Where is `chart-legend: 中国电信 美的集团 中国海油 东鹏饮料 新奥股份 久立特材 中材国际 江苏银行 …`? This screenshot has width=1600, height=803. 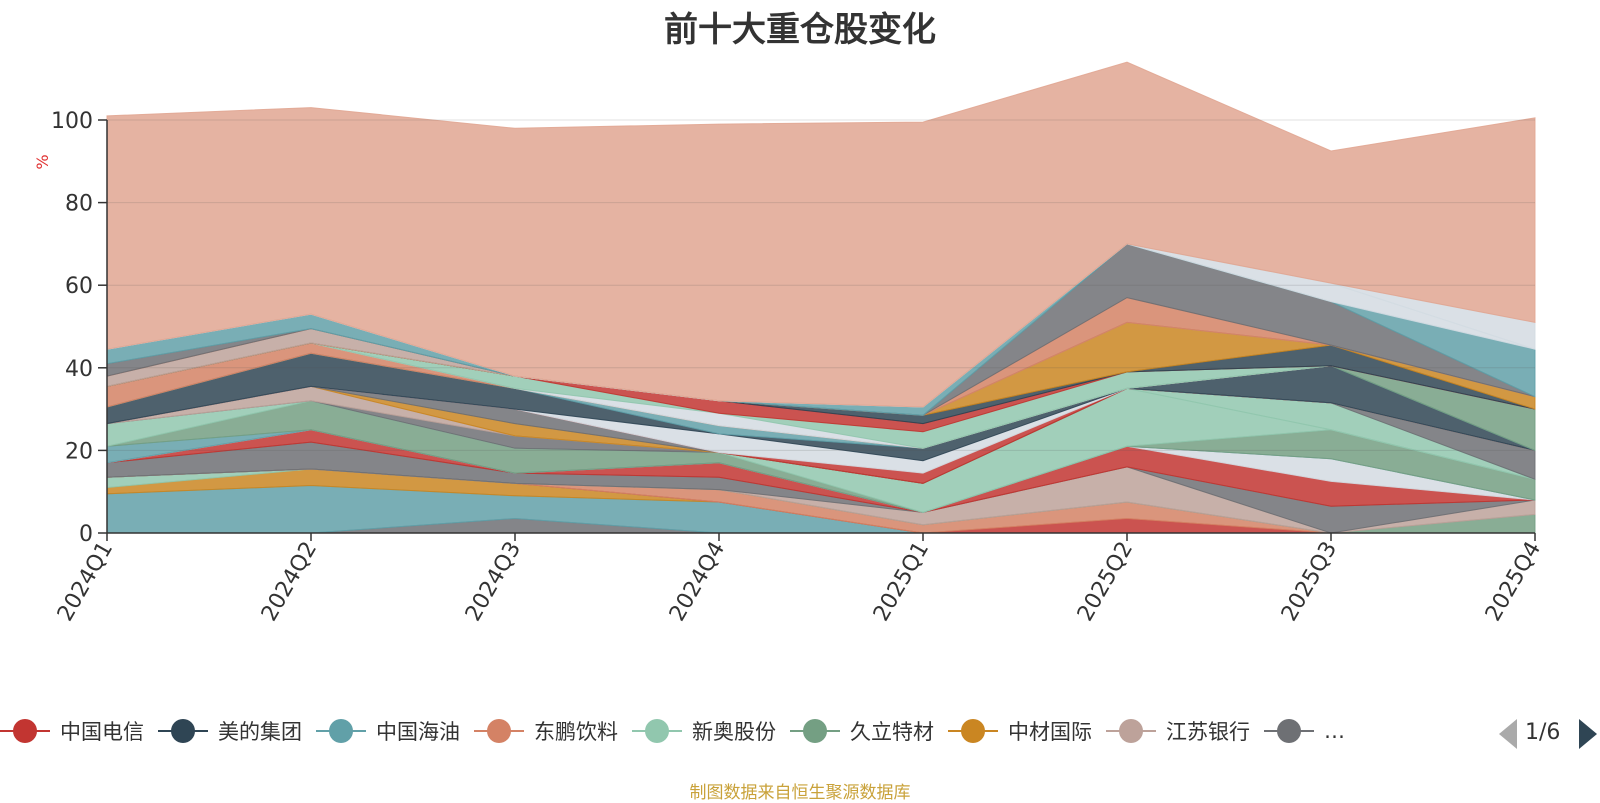
chart-legend: 中国电信 美的集团 中国海油 东鹏饮料 新奥股份 久立特材 中材国际 江苏银行 … is located at coordinates (745, 734).